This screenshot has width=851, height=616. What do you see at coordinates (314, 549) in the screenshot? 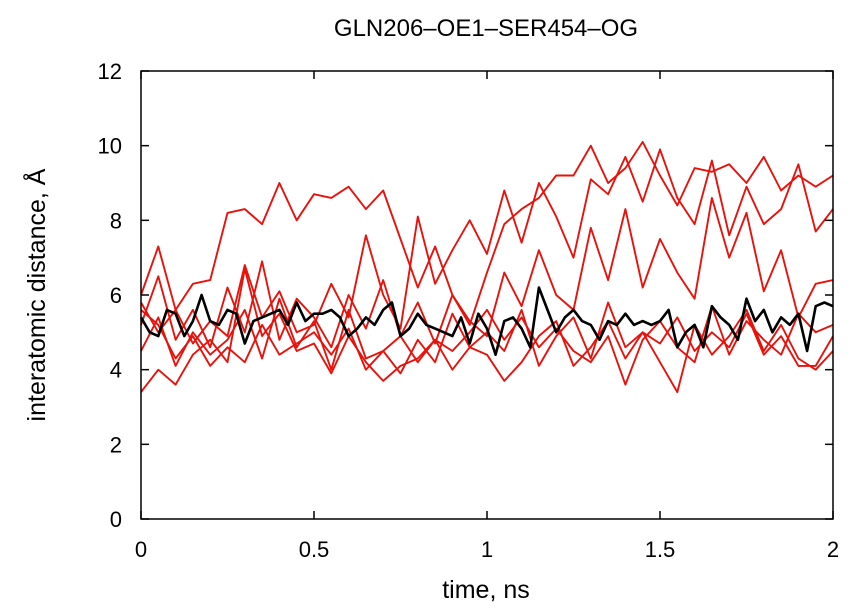
I see `x-tick-label: 0.5` at bounding box center [314, 549].